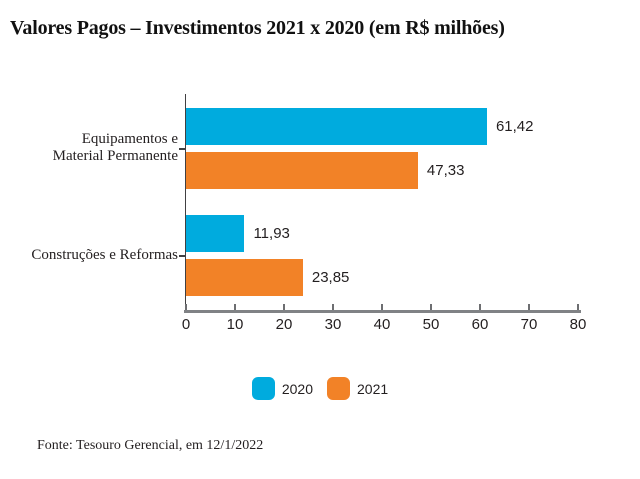  Describe the element at coordinates (338, 388) in the screenshot. I see `legend-swatch-2021` at that location.